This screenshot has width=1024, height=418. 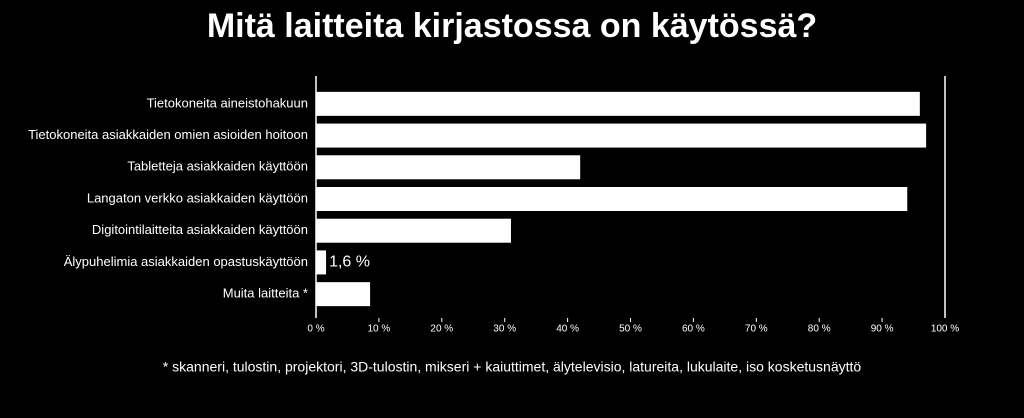 I want to click on y-tick-label: Tietokoneita aineistohakuun, so click(x=227, y=102).